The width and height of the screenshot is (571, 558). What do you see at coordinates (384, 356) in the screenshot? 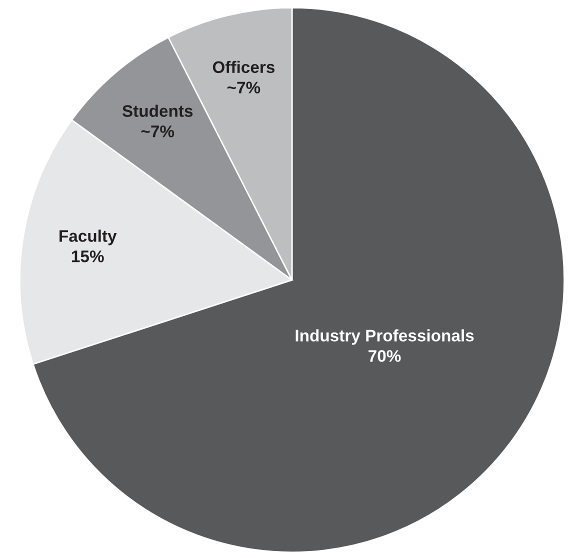
I see `data-label: 70%` at bounding box center [384, 356].